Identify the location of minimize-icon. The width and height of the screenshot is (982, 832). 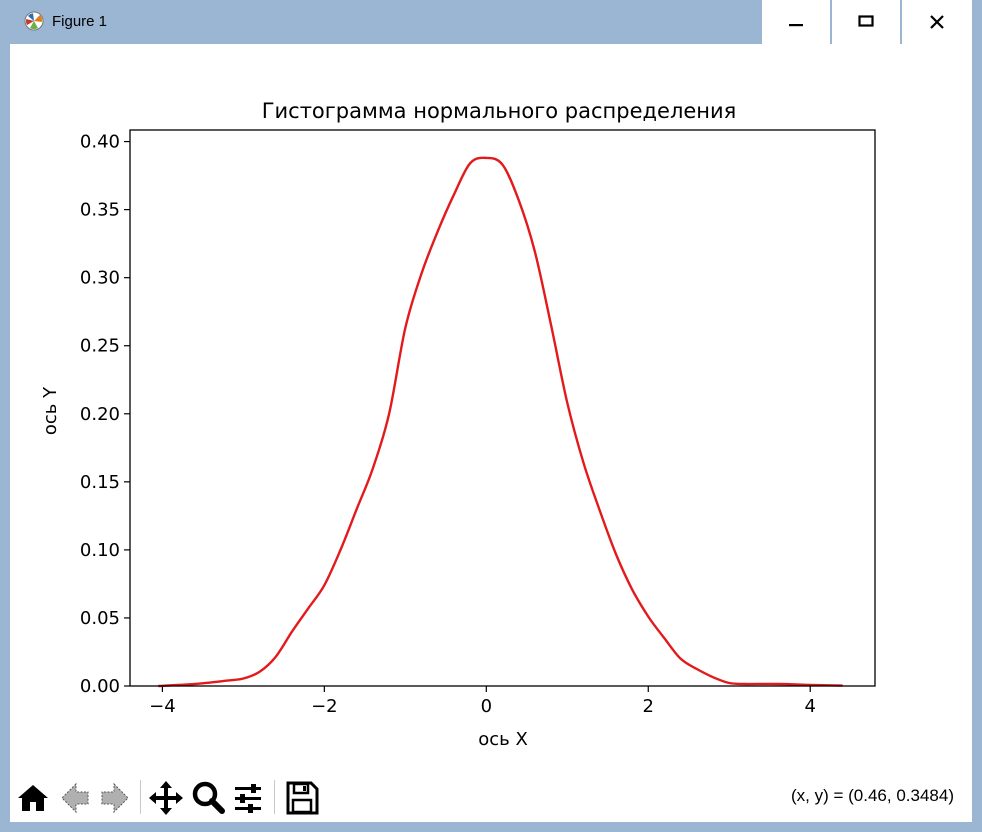
(796, 25).